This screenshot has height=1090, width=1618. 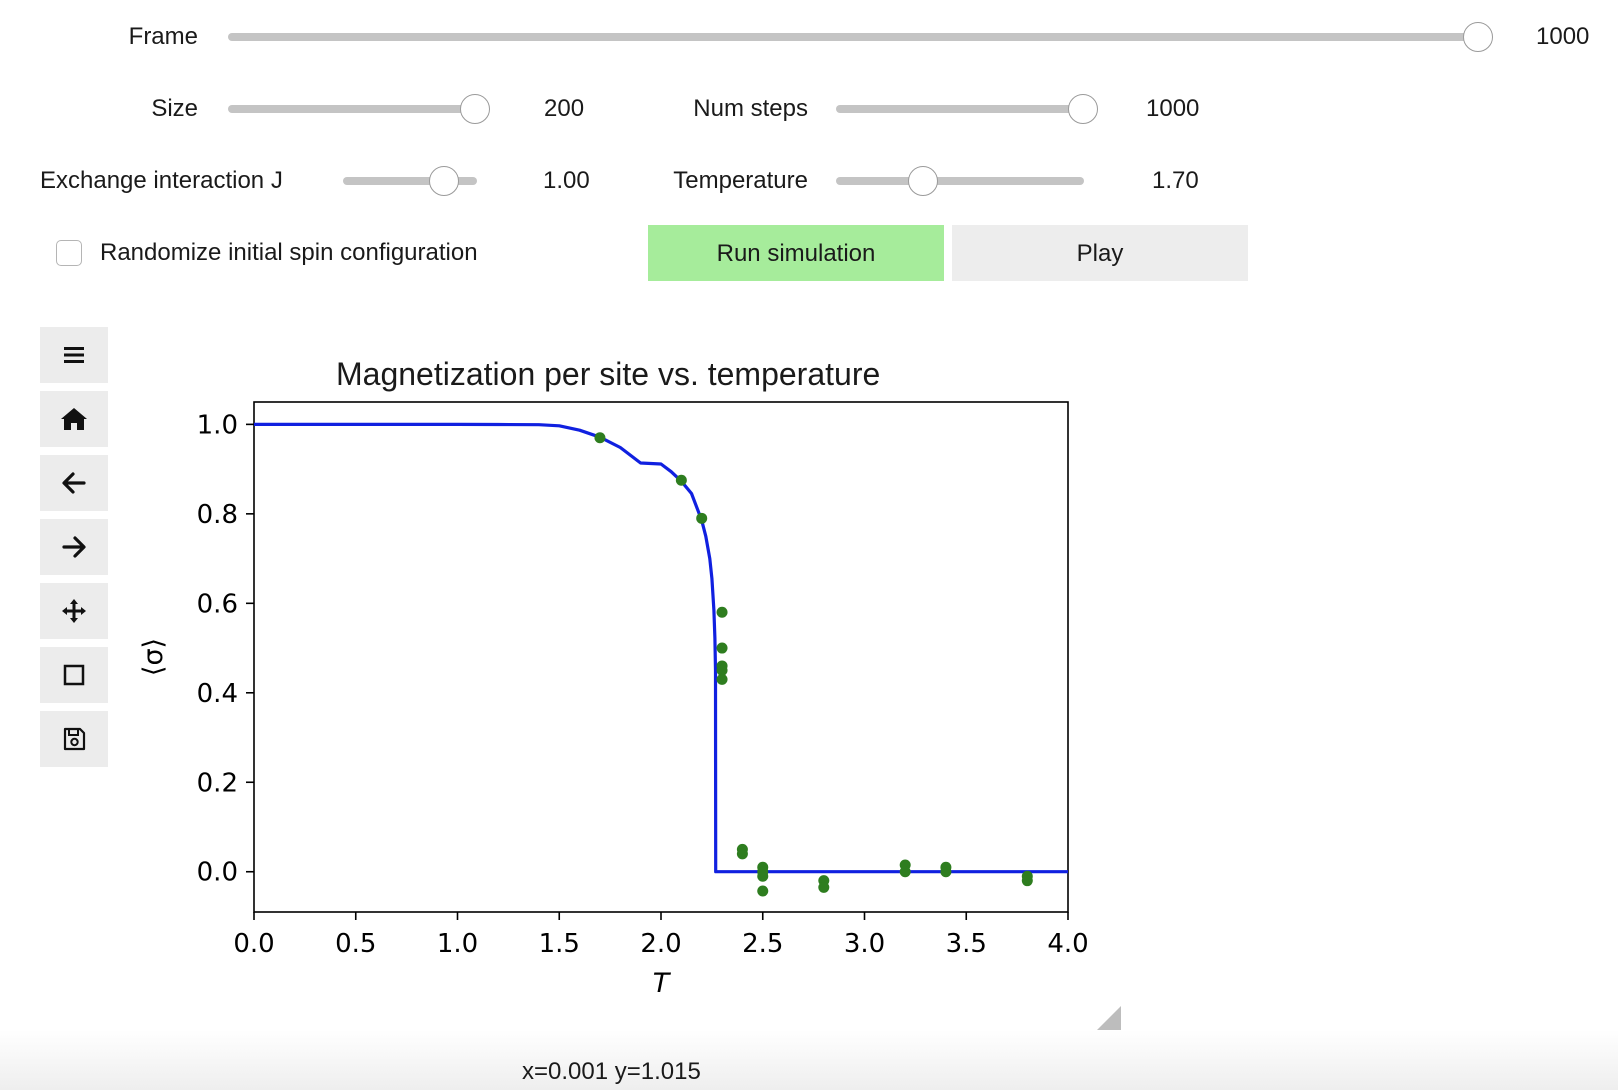 I want to click on status-bar, so click(x=809, y=1060).